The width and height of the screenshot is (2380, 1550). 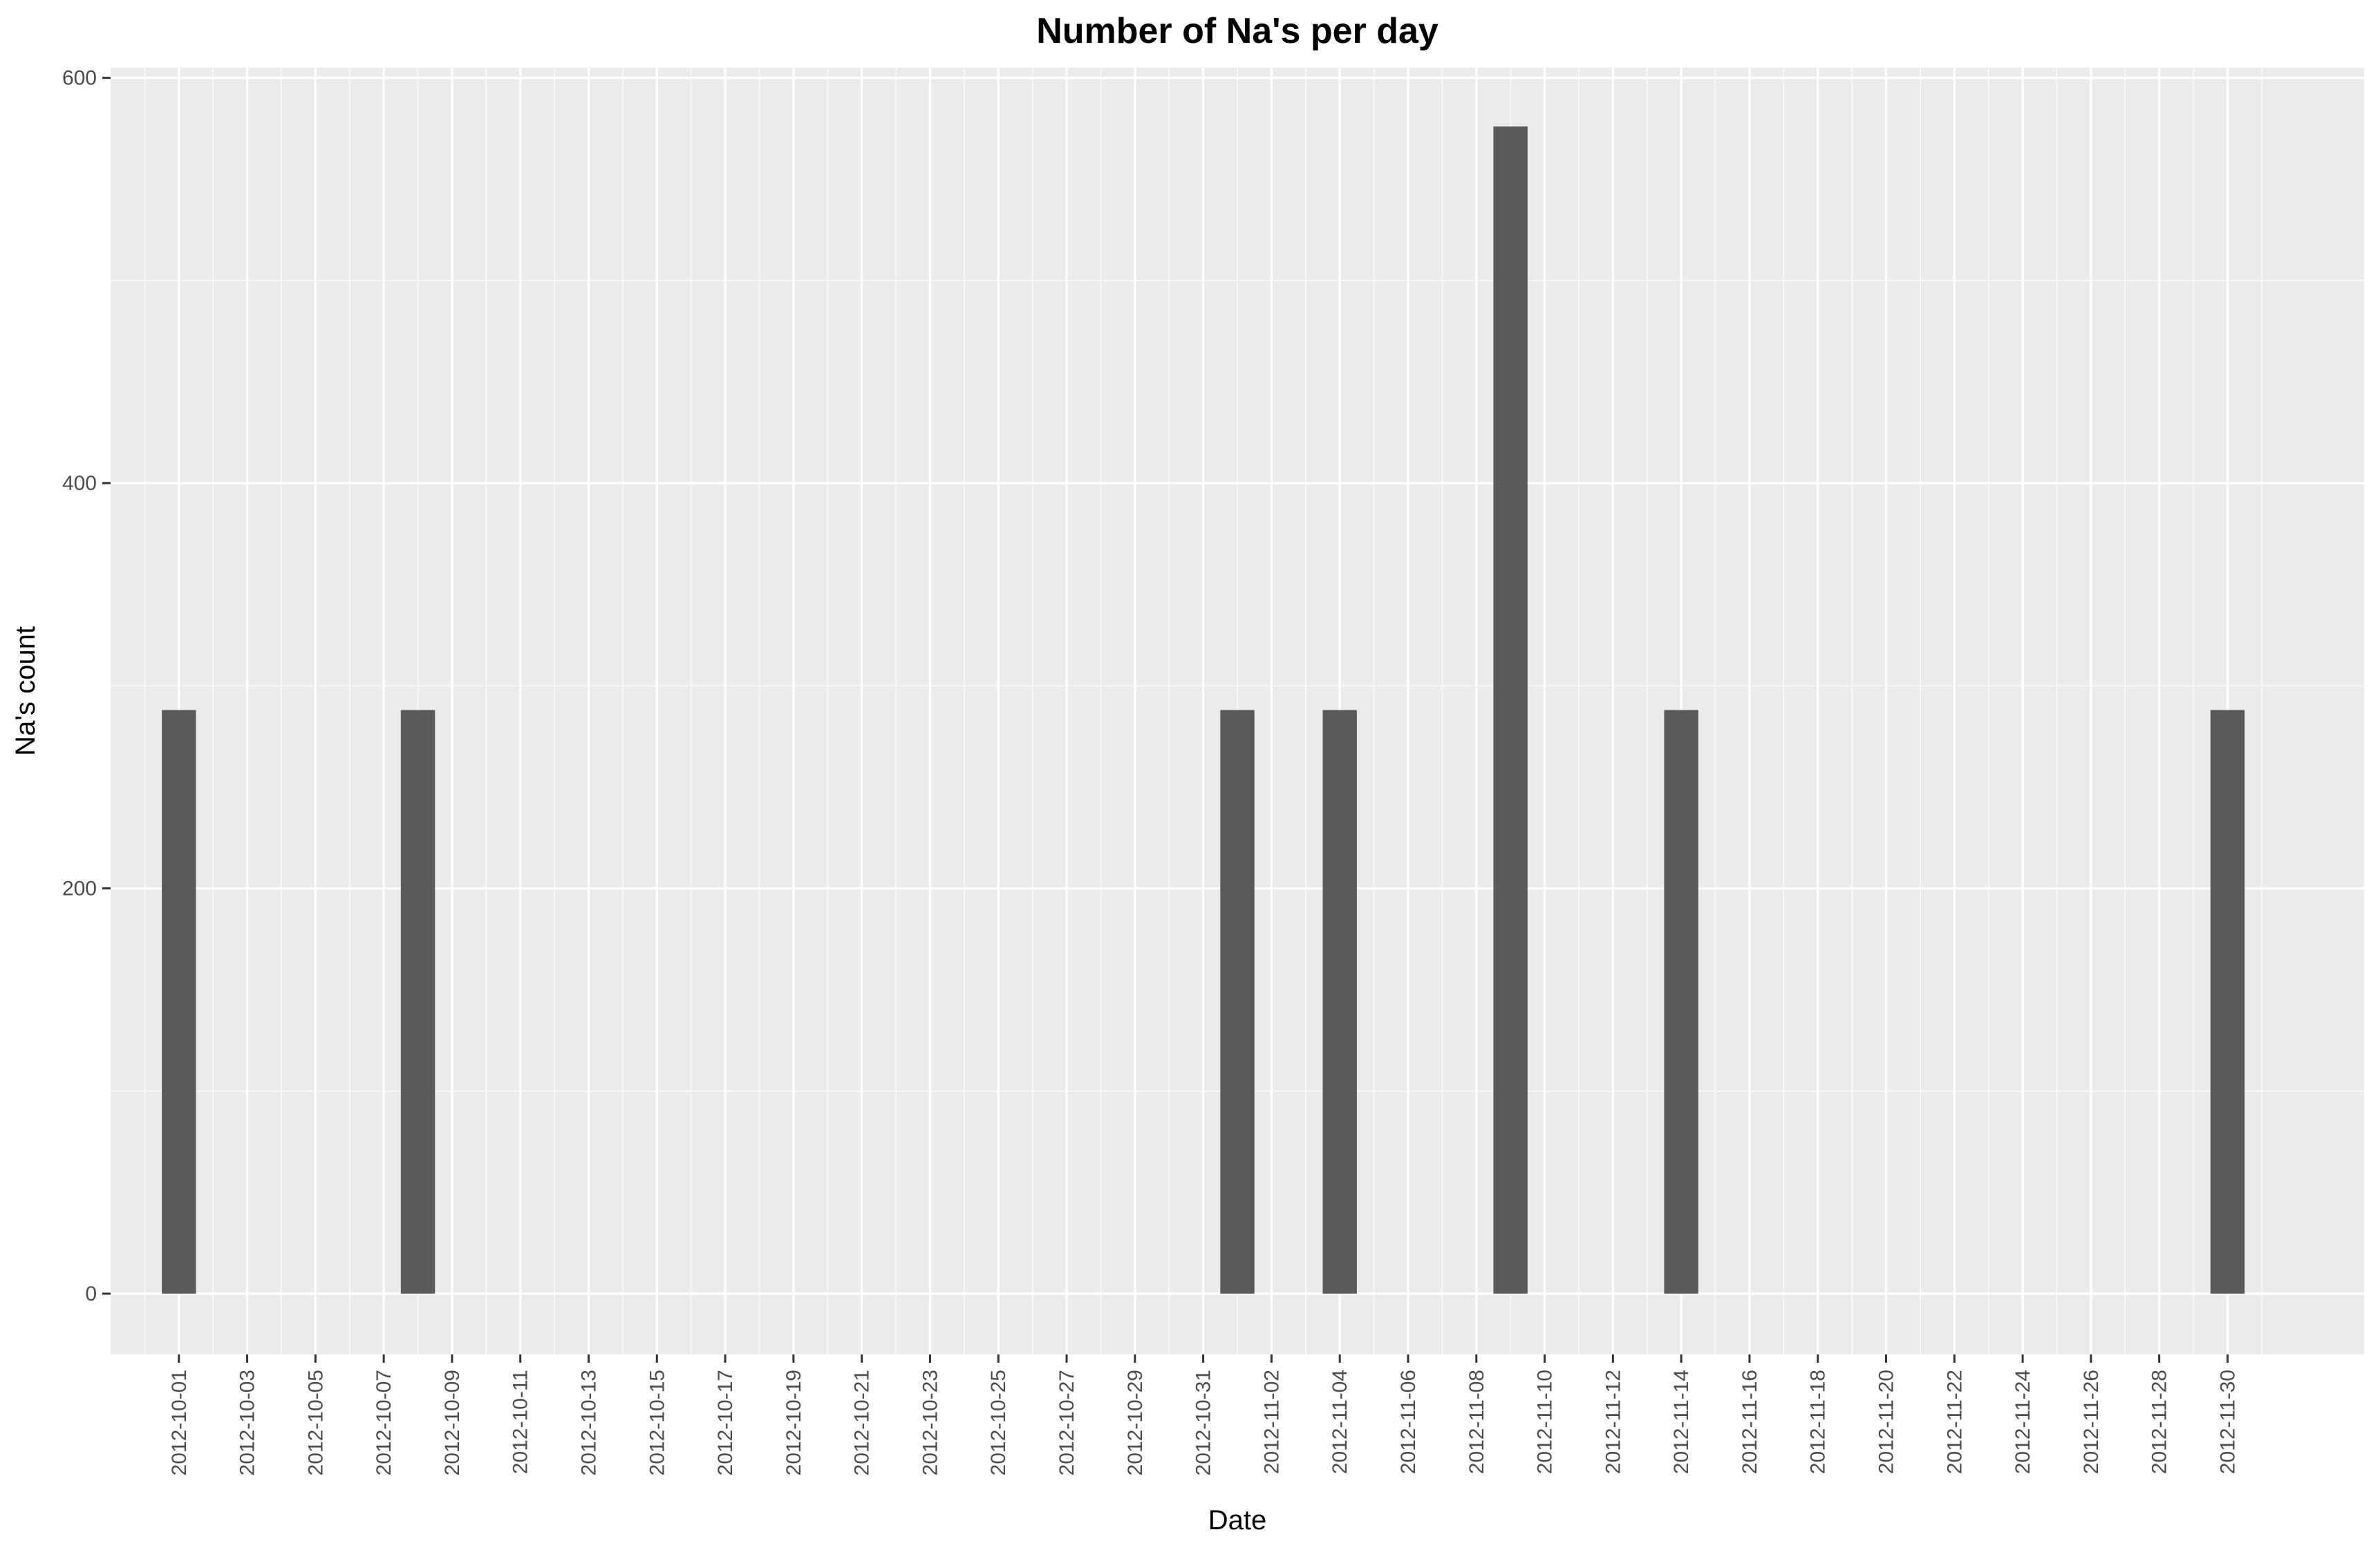 What do you see at coordinates (79, 78) in the screenshot?
I see `y-tick-label: 600` at bounding box center [79, 78].